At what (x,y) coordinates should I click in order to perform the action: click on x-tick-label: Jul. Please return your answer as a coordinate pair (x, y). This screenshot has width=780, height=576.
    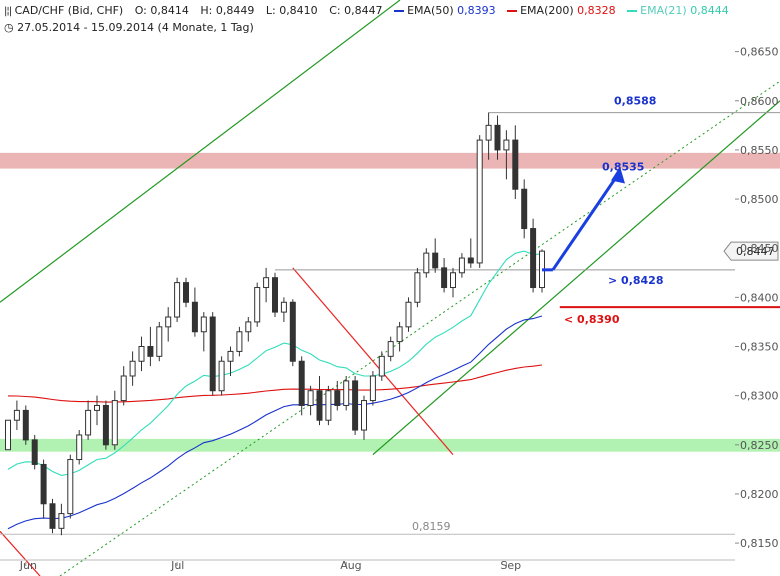
    Looking at the image, I should click on (177, 565).